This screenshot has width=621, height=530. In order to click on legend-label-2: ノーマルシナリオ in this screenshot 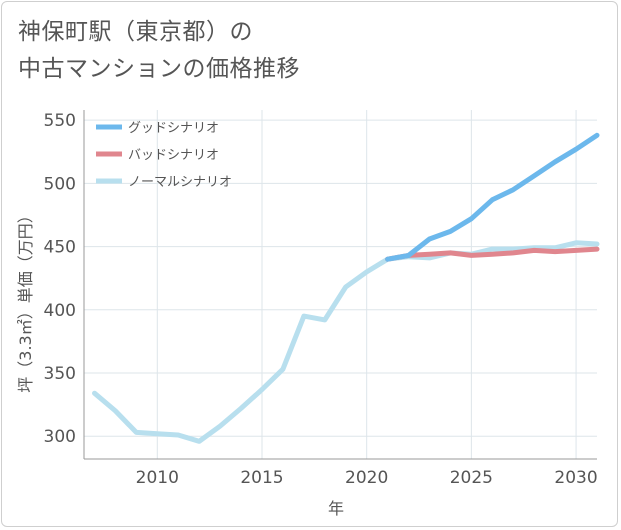, I will do `click(180, 182)`.